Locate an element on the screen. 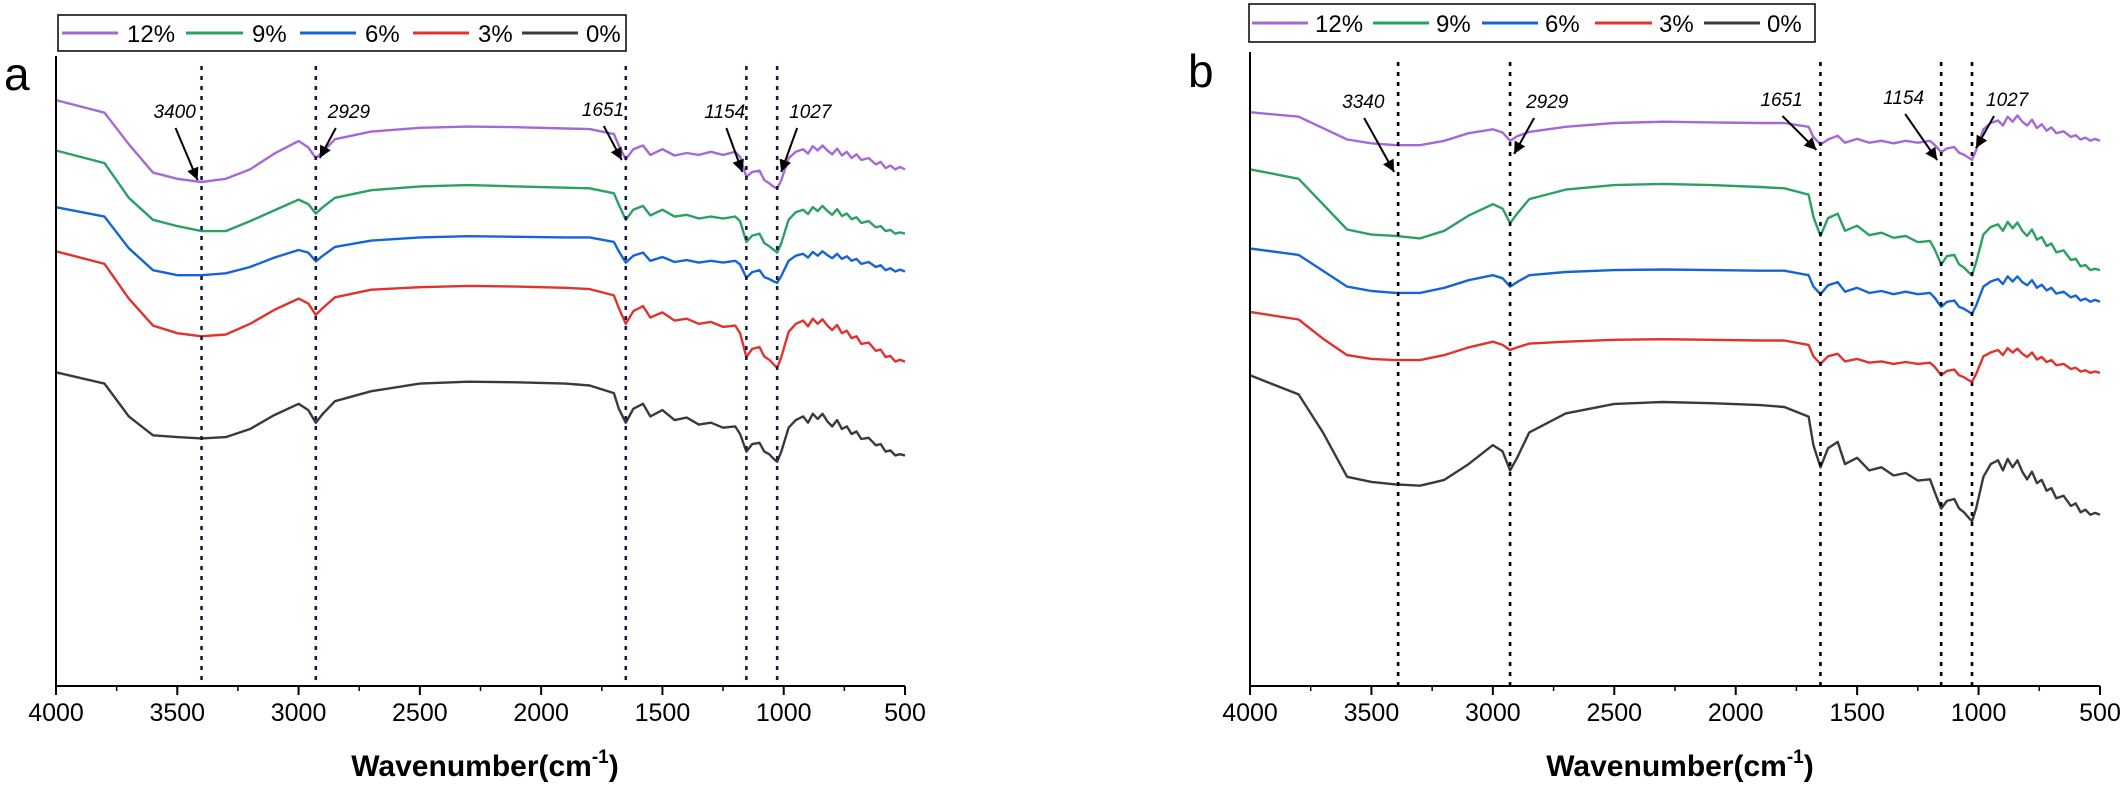  panel-b-x-axis-title: Wavenumber(cm-1) is located at coordinates (1680, 765).